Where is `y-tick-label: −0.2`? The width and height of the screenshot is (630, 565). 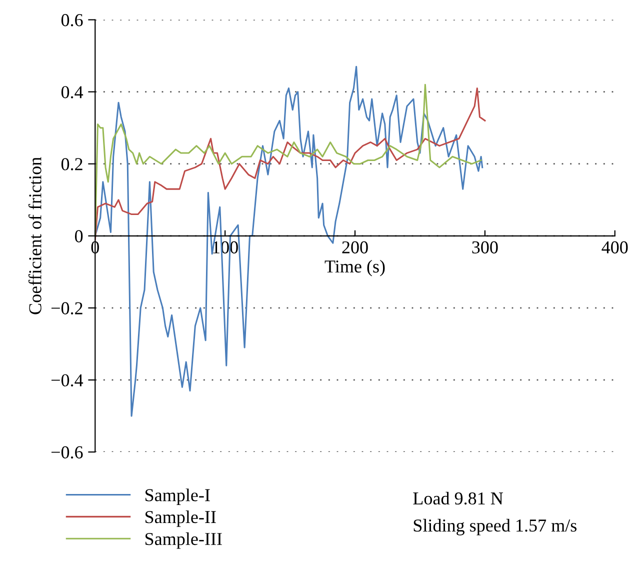
y-tick-label: −0.2 is located at coordinates (66, 308).